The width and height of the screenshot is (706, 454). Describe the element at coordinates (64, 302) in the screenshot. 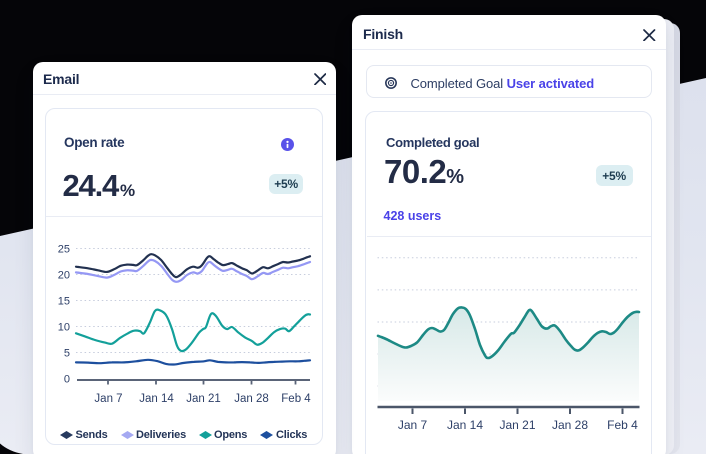

I see `svg-text: 15` at that location.